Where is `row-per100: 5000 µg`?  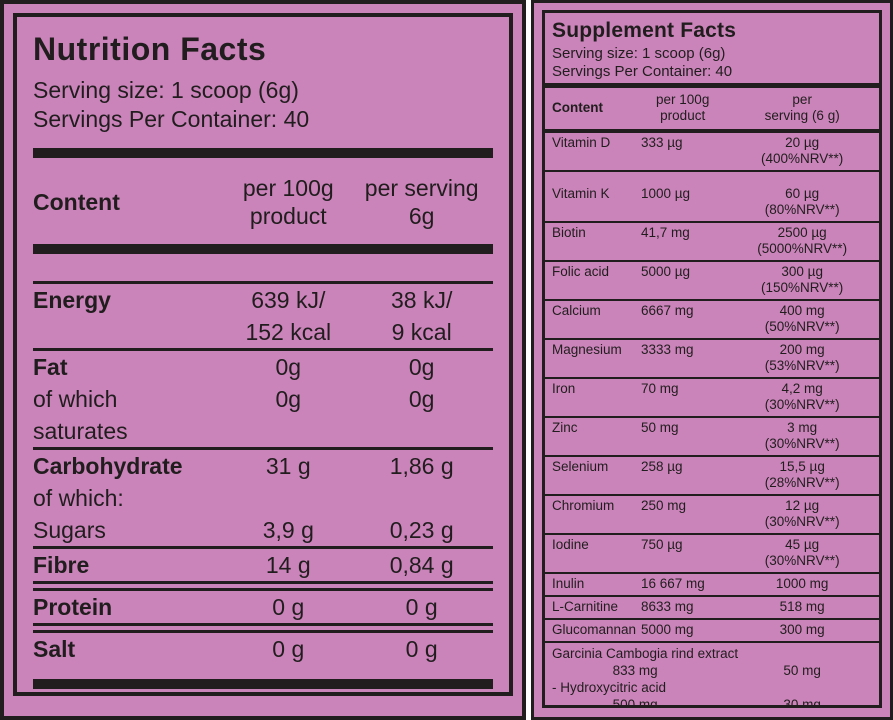 row-per100: 5000 µg is located at coordinates (666, 271).